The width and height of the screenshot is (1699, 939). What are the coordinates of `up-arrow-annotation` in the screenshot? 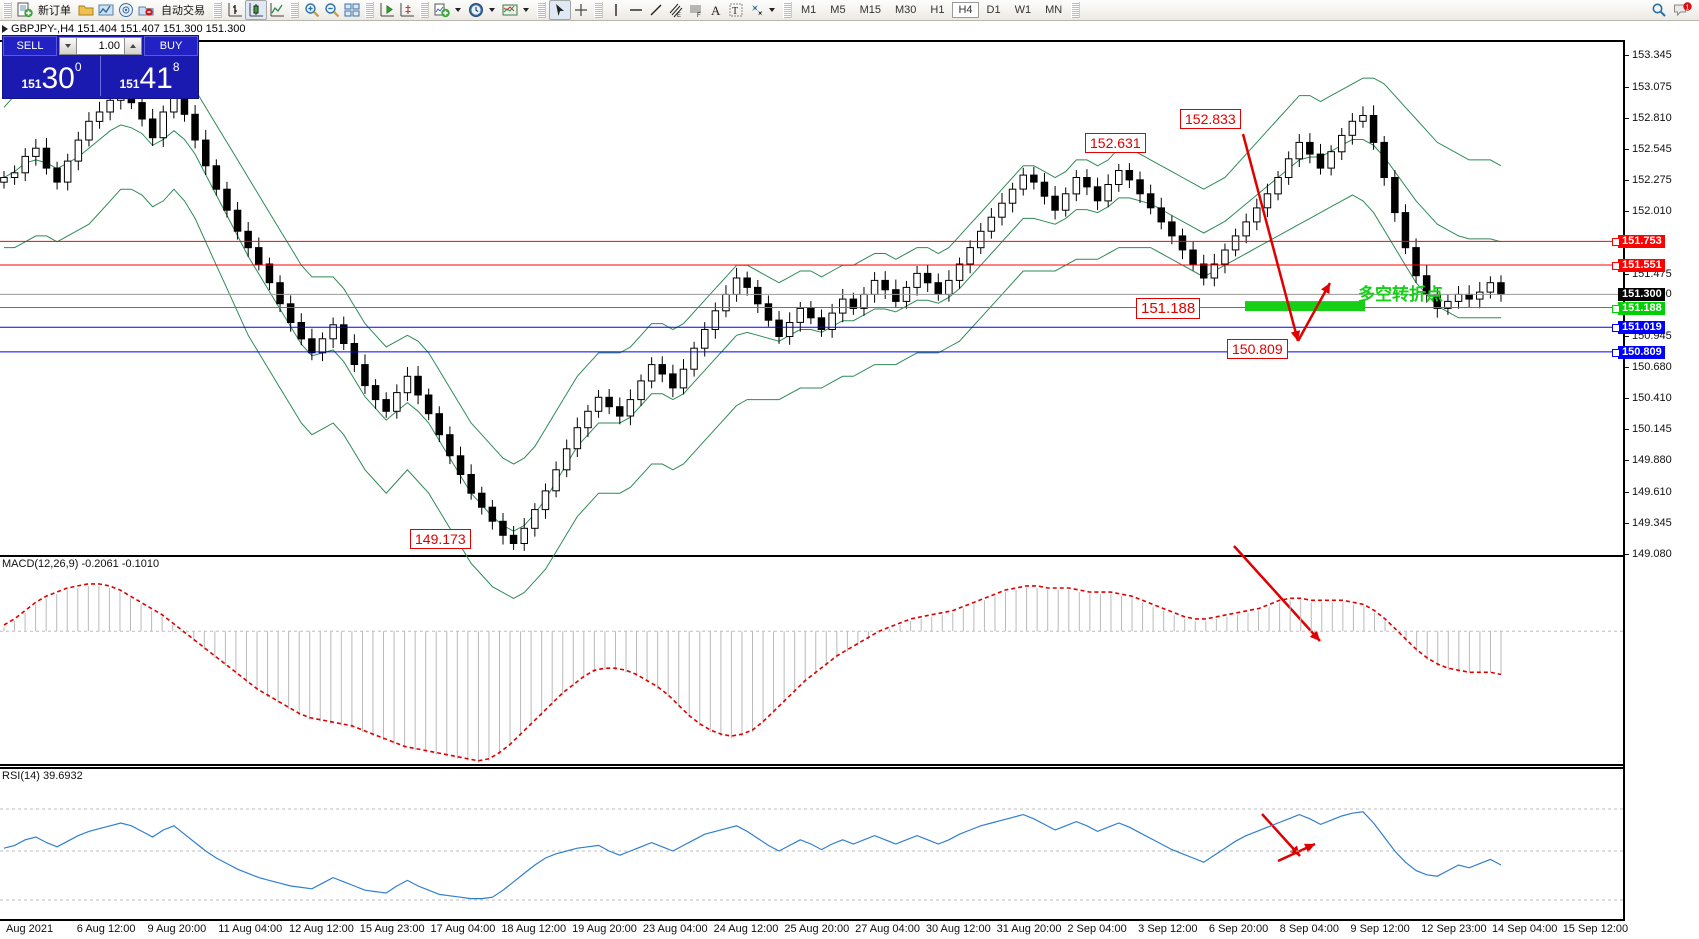 It's located at (1314, 312).